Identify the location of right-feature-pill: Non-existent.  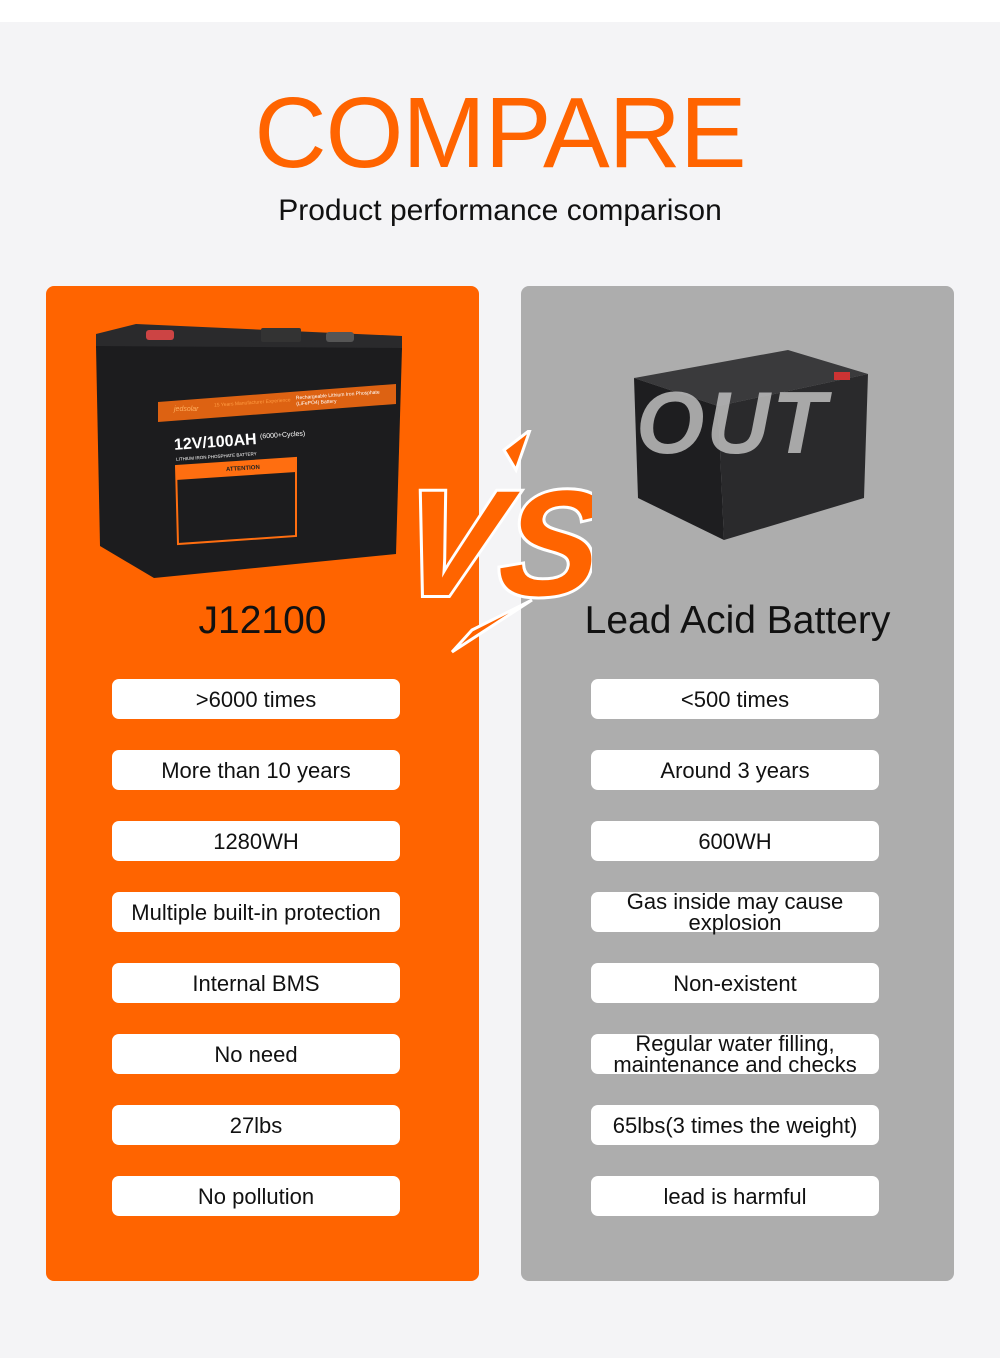
(735, 983).